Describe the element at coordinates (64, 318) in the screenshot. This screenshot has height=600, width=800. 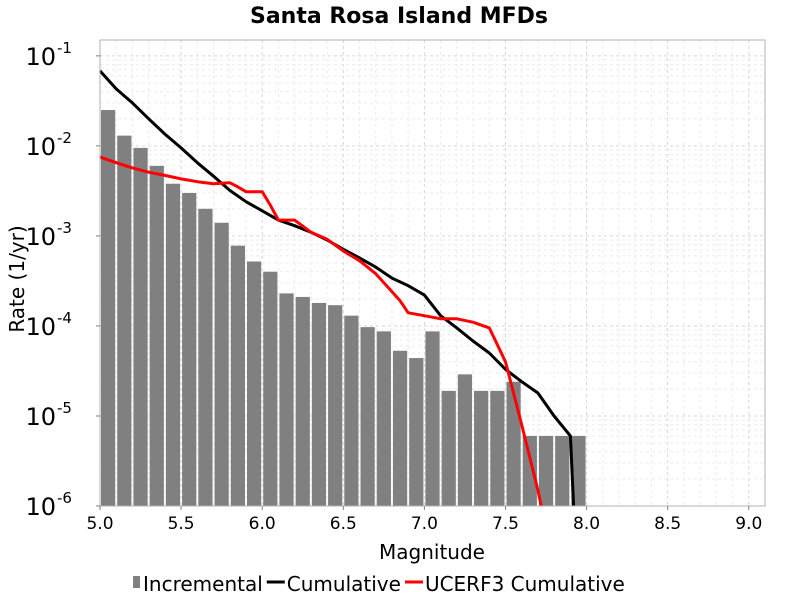
I see `y-tick-exponent: -4` at that location.